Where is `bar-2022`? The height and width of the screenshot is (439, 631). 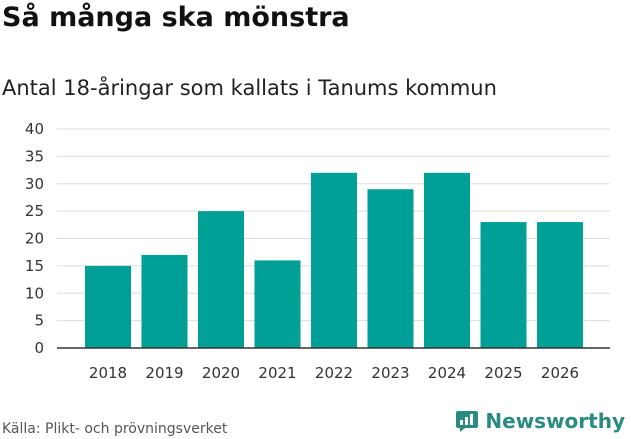 bar-2022 is located at coordinates (334, 260).